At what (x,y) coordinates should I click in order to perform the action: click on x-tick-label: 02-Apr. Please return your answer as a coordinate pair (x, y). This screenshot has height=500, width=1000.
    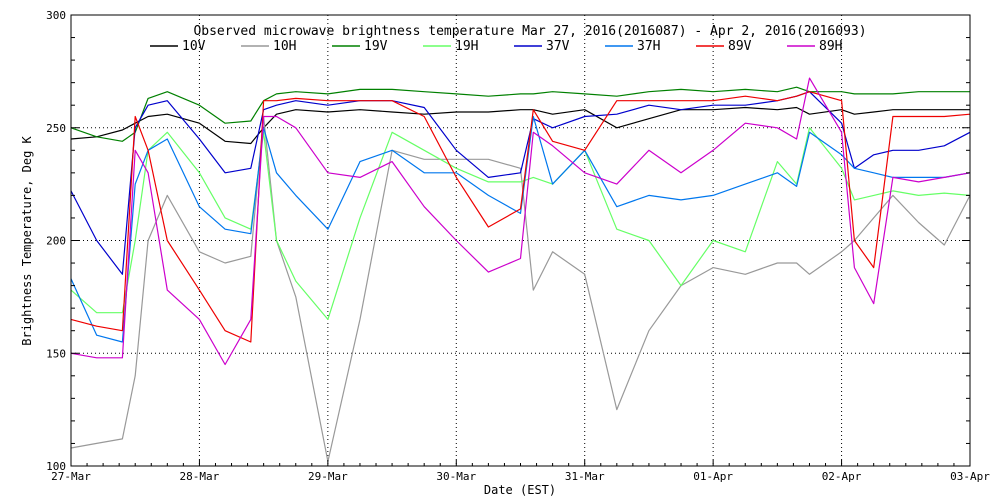
    Looking at the image, I should click on (842, 476).